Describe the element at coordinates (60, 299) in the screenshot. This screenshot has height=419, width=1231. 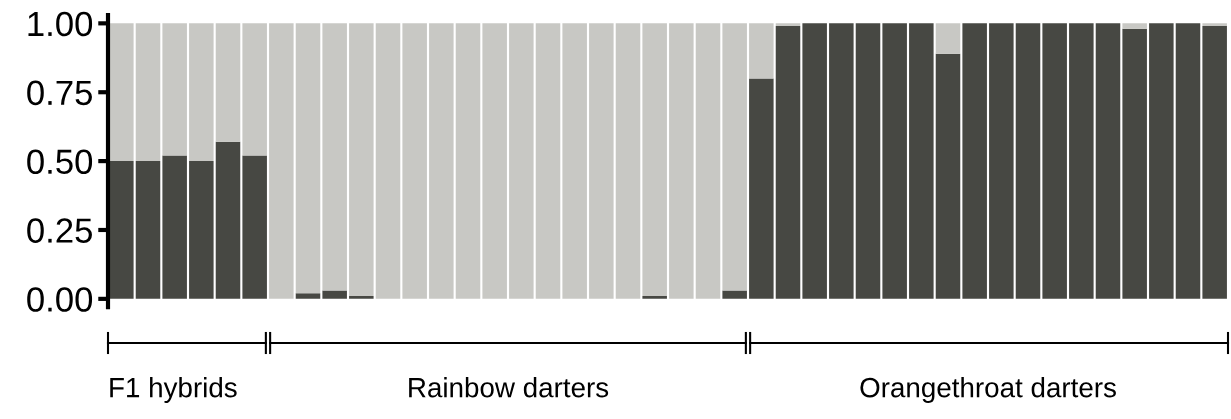
I see `y-tick-label: 0.00` at that location.